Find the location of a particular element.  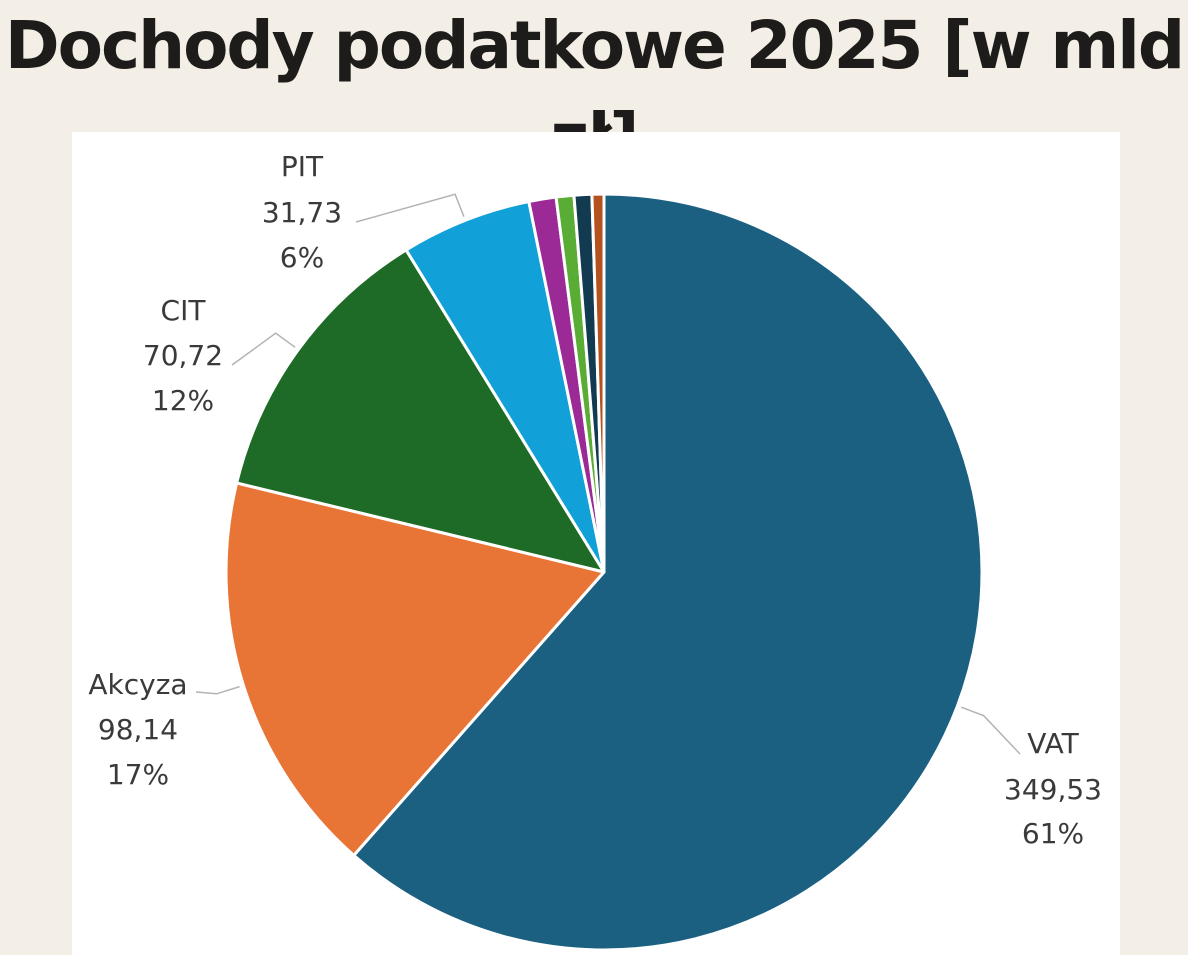

leader-line-akcyza is located at coordinates (217, 690).